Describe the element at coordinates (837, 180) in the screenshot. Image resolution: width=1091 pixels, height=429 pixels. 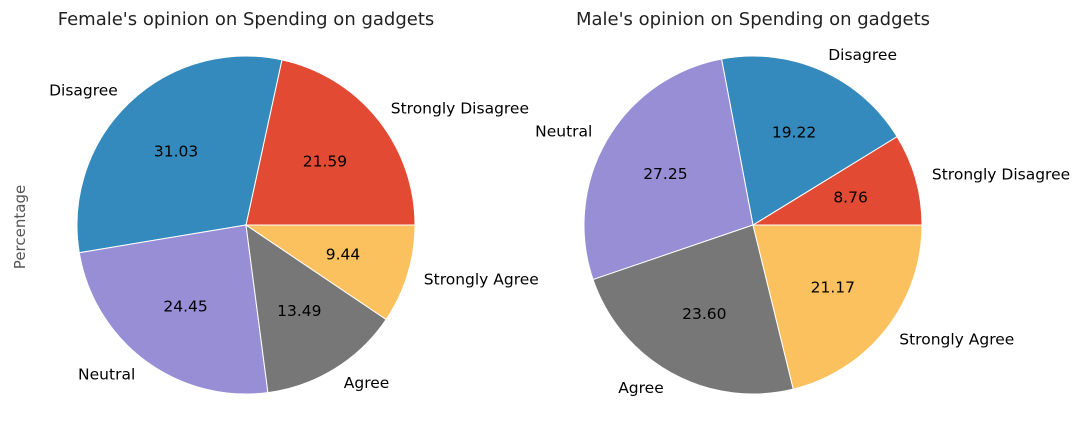
I see `male-wedge-strongly-disagree` at that location.